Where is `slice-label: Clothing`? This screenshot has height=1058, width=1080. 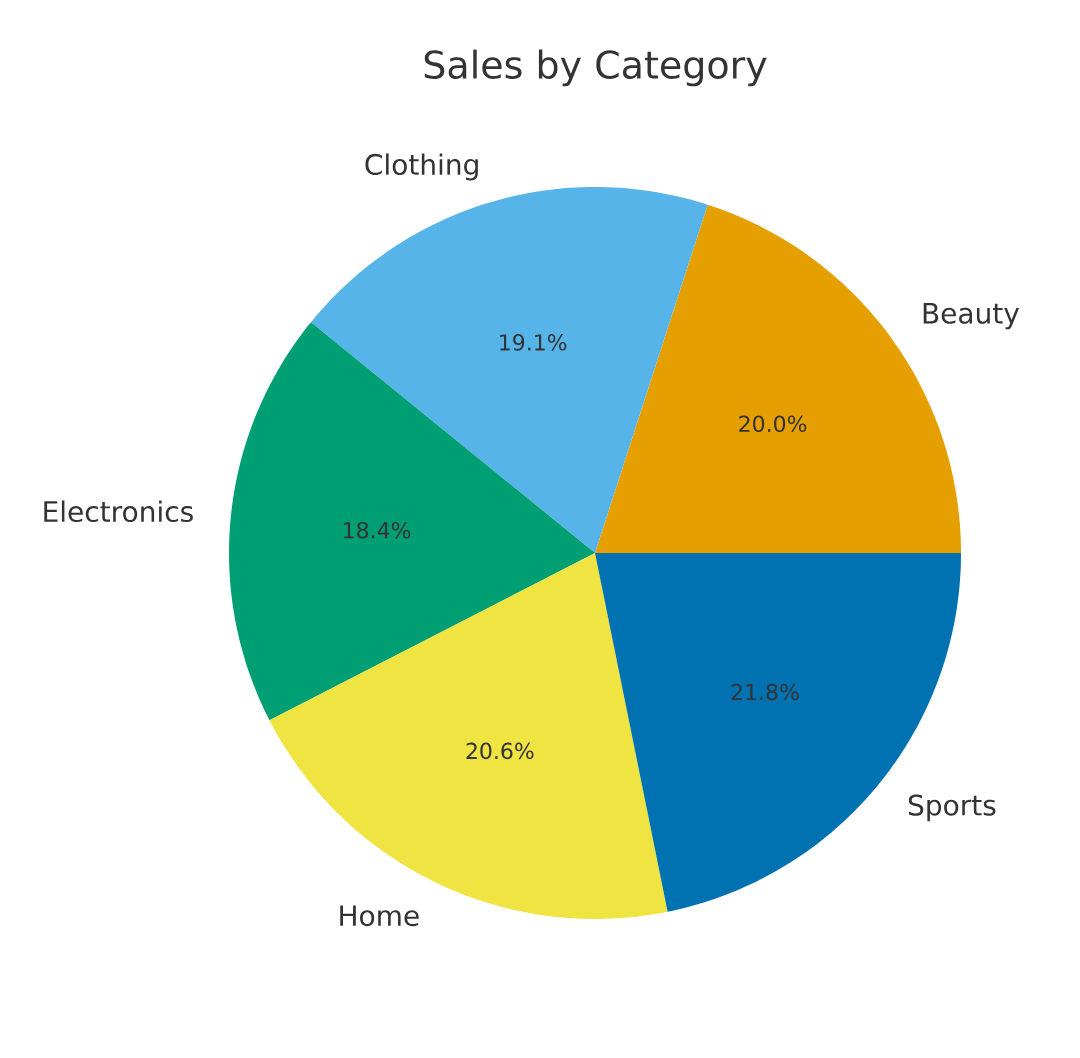
slice-label: Clothing is located at coordinates (421, 167).